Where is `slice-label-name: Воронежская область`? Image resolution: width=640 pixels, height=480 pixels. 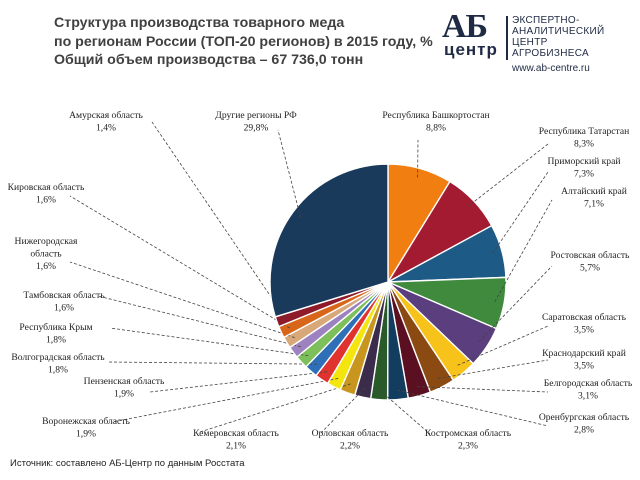 slice-label-name: Воронежская область is located at coordinates (86, 421).